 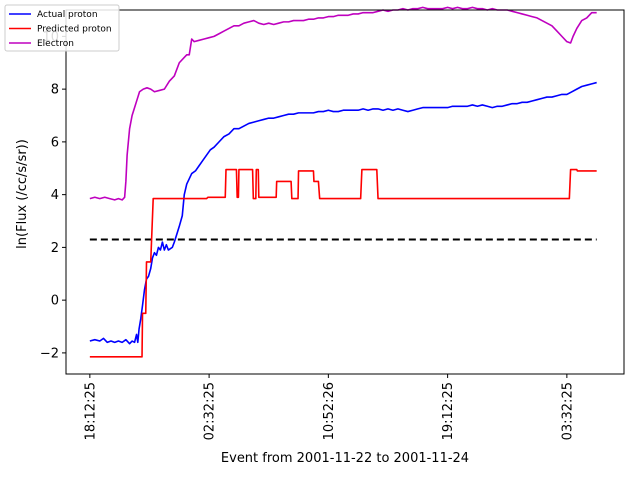 What do you see at coordinates (448, 411) in the screenshot?
I see `x-tick-label: 19:12:25` at bounding box center [448, 411].